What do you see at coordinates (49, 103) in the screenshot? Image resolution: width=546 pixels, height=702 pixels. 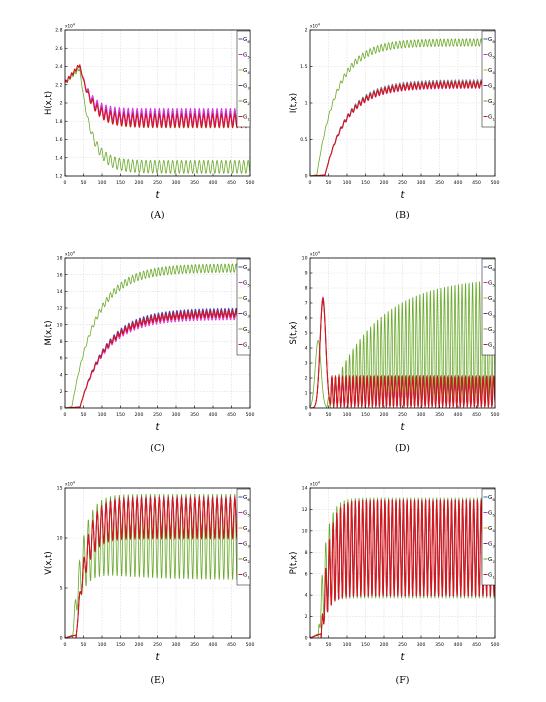 I see `y-axis-label: H(x,t)` at bounding box center [49, 103].